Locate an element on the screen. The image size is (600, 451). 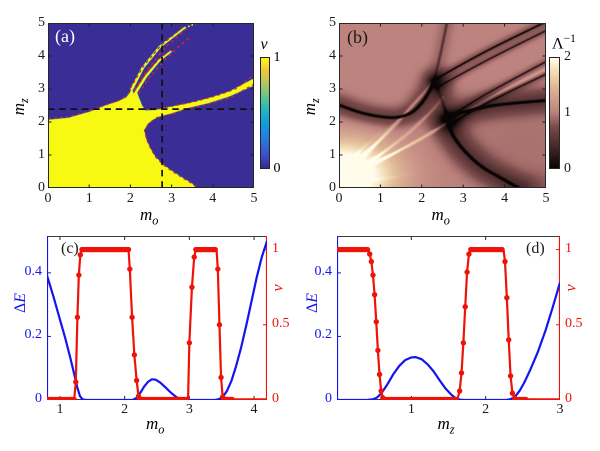
panel-a-ylabel-base: m is located at coordinates (18, 108).